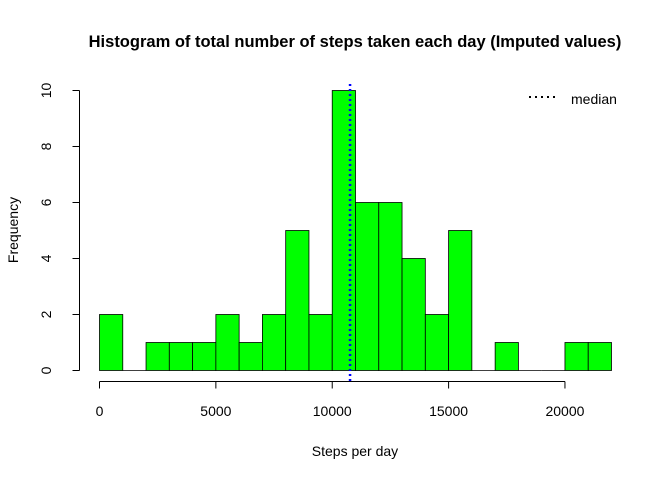  Describe the element at coordinates (46, 370) in the screenshot. I see `y-tick-label-0: 0` at that location.